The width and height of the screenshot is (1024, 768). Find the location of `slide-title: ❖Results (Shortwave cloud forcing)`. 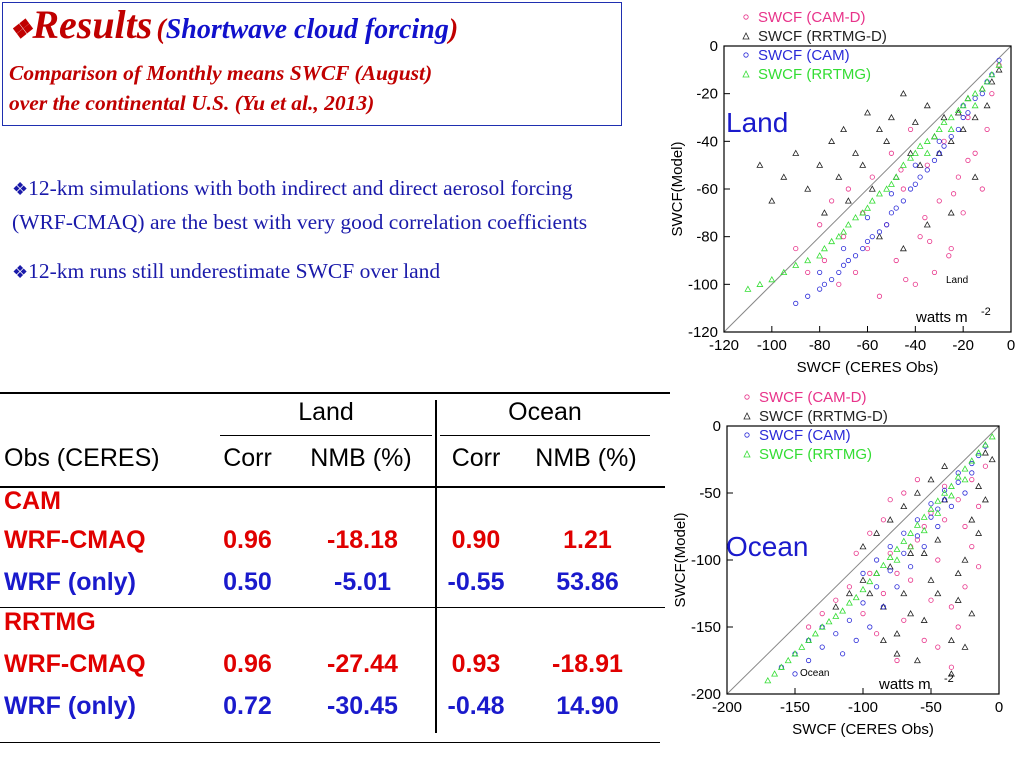

slide-title: ❖Results (Shortwave cloud forcing) is located at coordinates (312, 29).